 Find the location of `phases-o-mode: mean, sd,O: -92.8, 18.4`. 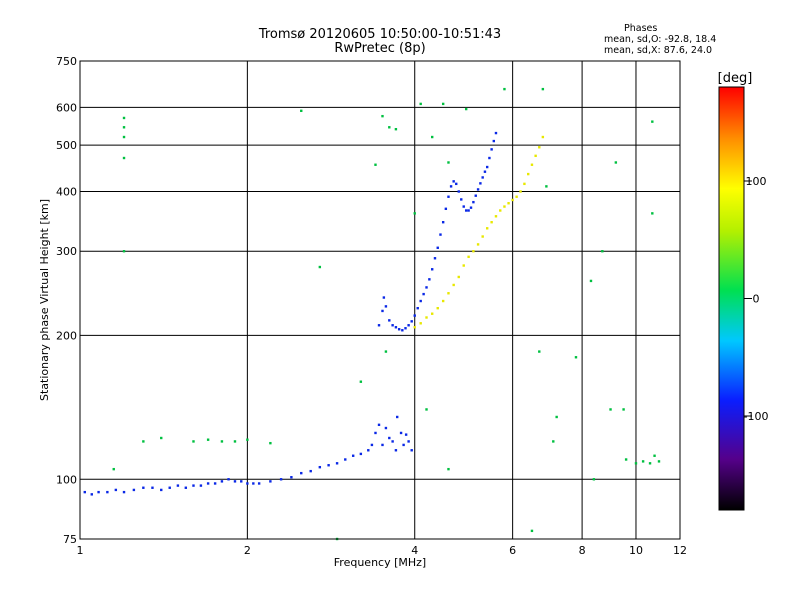

phases-o-mode: mean, sd,O: -92.8, 18.4 is located at coordinates (660, 39).